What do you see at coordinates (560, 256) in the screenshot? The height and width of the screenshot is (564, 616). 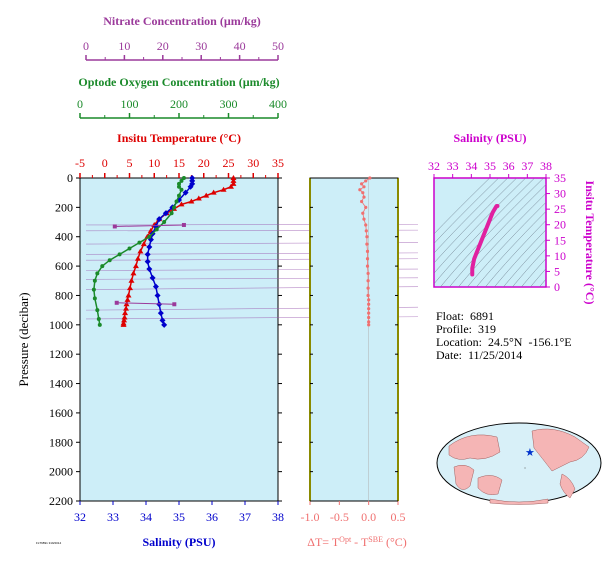 I see `ts-y-tick-label: 10` at bounding box center [560, 256].